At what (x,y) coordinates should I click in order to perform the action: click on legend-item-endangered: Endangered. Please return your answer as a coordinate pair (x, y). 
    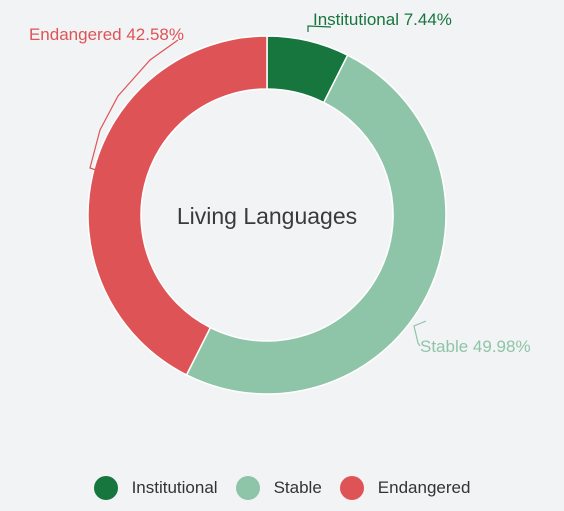
    Looking at the image, I should click on (405, 488).